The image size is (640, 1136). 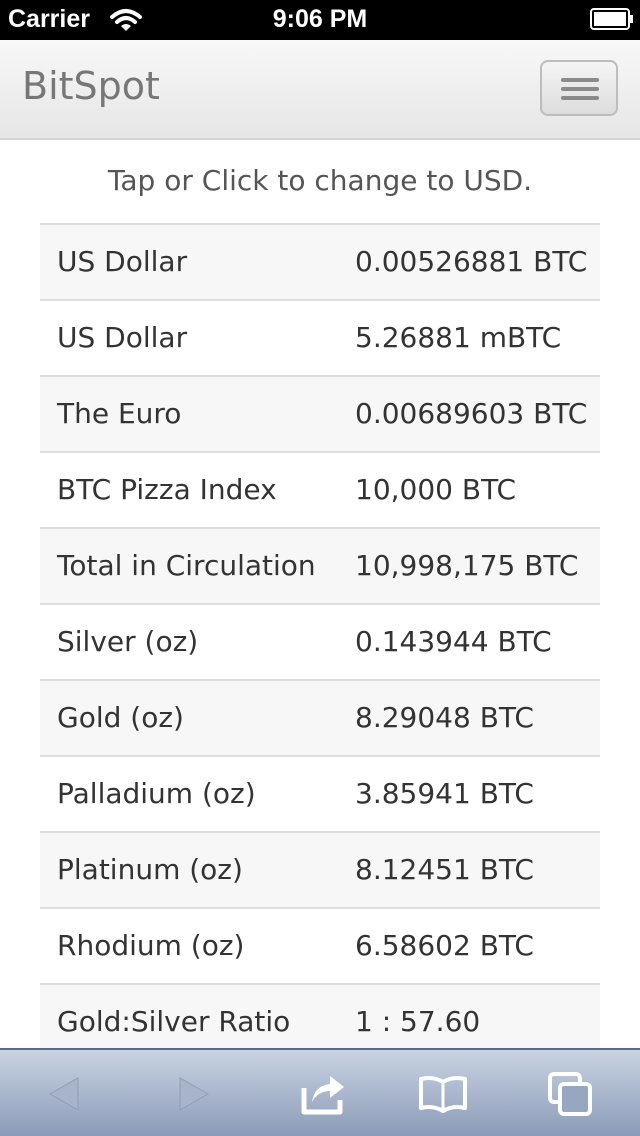 I want to click on pages-icon, so click(x=571, y=1094).